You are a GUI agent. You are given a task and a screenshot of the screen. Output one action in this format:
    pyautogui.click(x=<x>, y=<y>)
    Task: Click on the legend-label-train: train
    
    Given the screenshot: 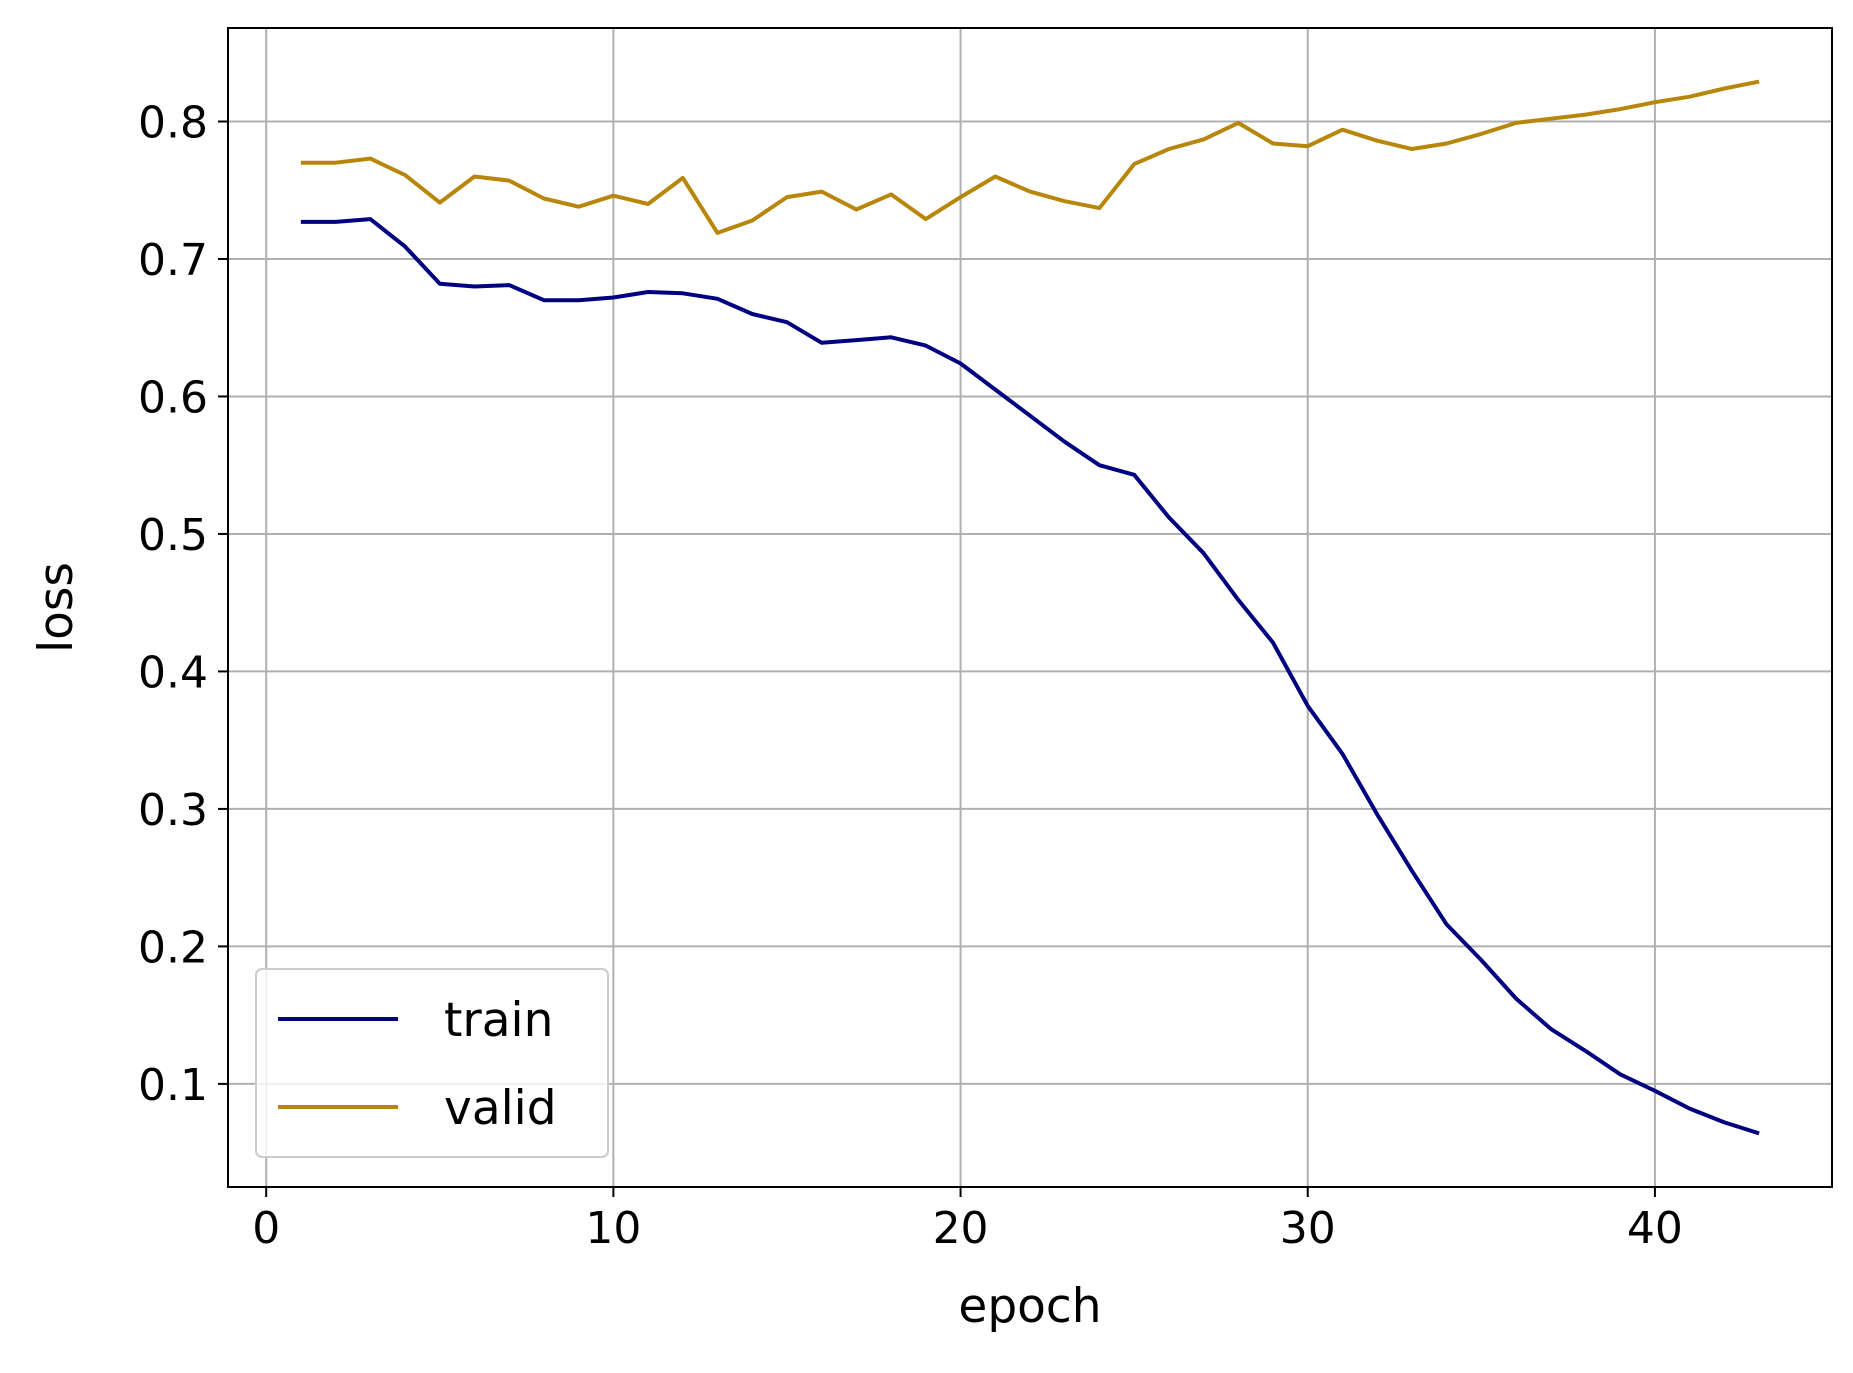 What is the action you would take?
    pyautogui.click(x=498, y=1020)
    